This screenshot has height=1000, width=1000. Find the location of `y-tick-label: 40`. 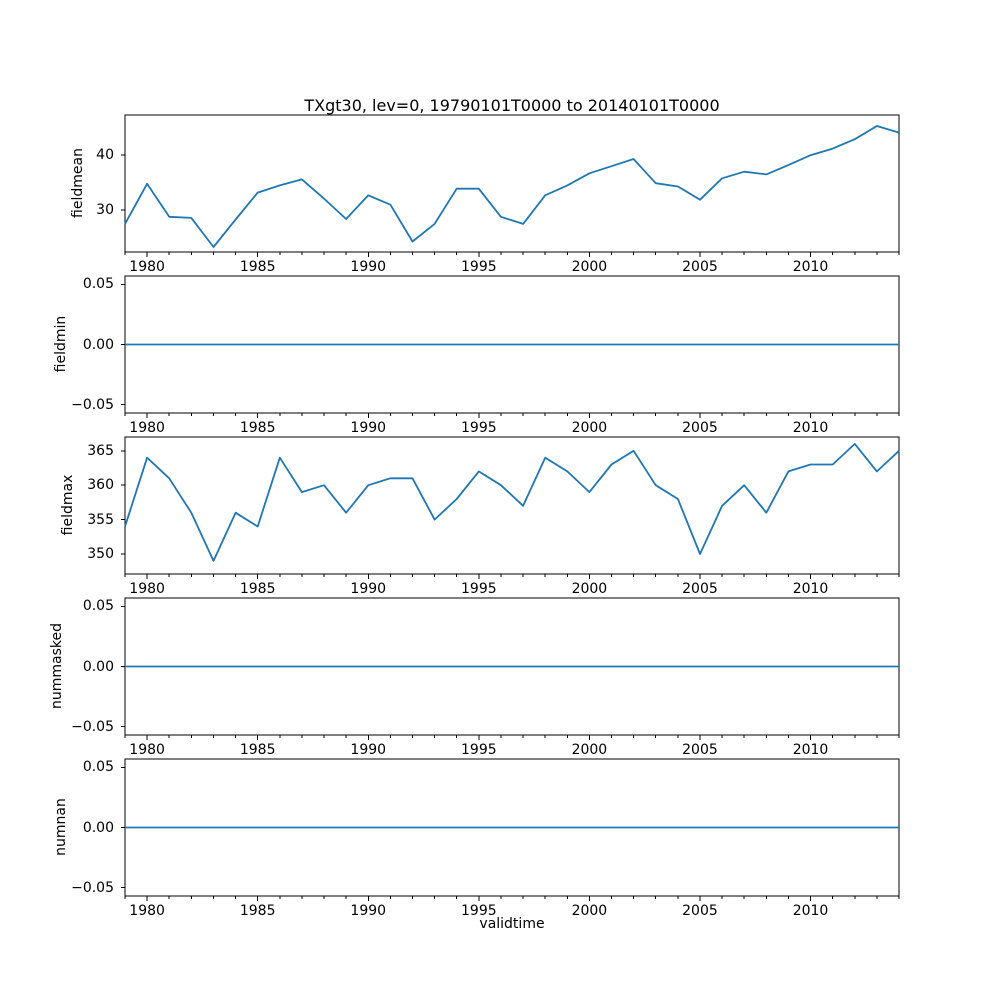

y-tick-label: 40 is located at coordinates (105, 155).